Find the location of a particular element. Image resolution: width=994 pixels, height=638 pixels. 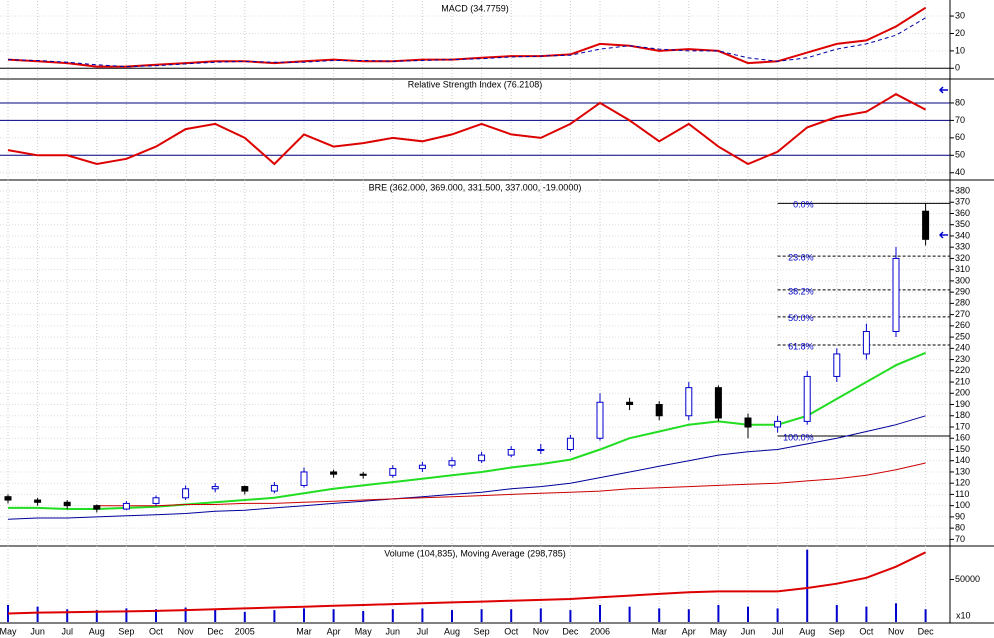

fib-label: 61.8% is located at coordinates (801, 346).